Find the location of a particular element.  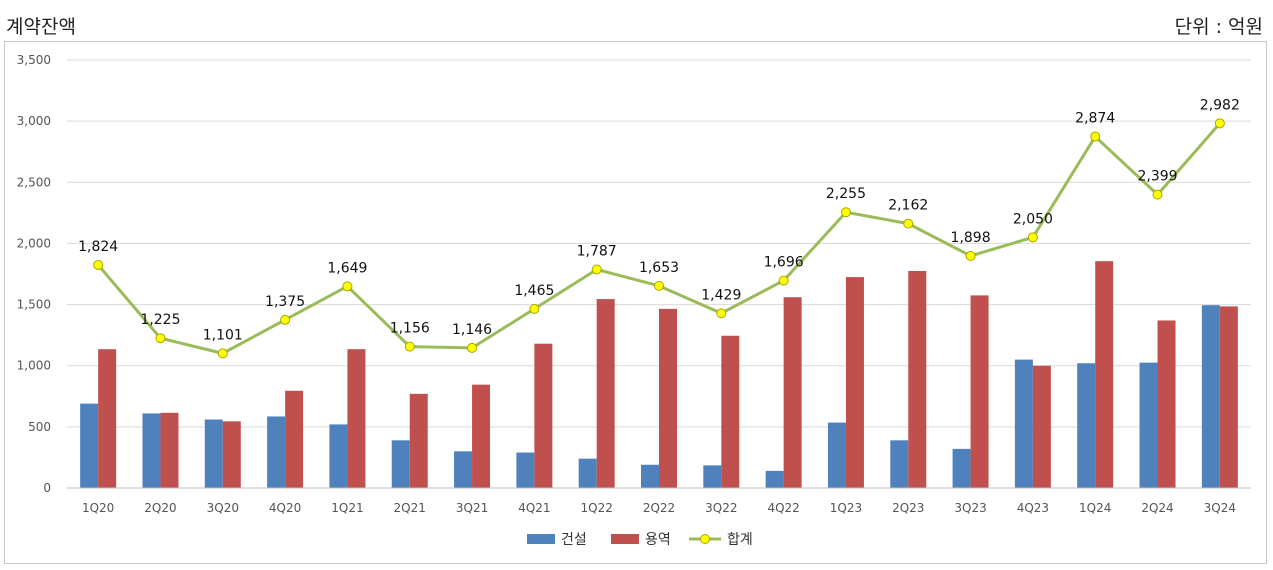

y-tick-label: 3,500 is located at coordinates (34, 60).